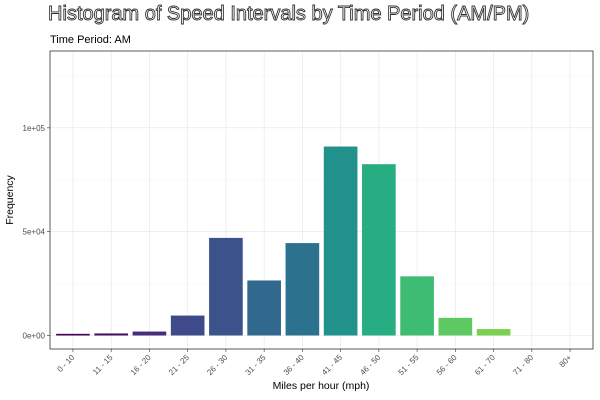 The height and width of the screenshot is (400, 600). What do you see at coordinates (447, 365) in the screenshot?
I see `x-tick-label: 56 - 60` at bounding box center [447, 365].